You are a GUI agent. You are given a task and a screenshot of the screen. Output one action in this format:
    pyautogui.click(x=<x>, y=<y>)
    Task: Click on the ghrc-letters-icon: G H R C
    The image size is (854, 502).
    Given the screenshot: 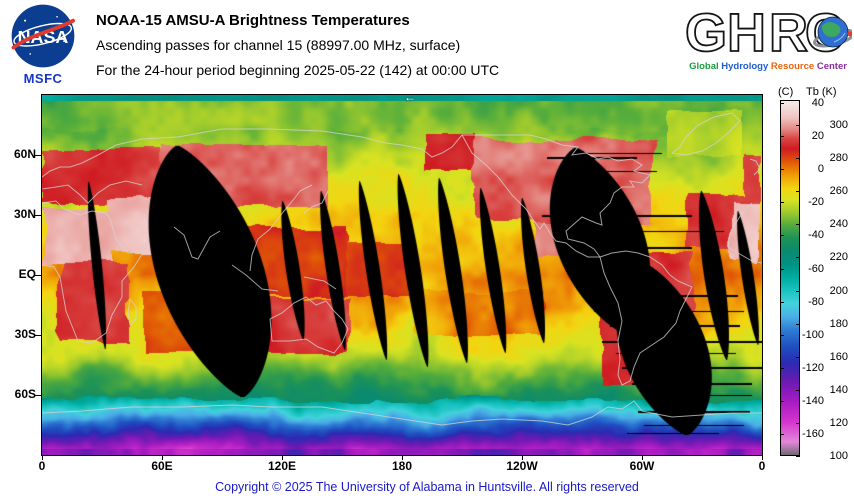 What is the action you would take?
    pyautogui.click(x=769, y=33)
    